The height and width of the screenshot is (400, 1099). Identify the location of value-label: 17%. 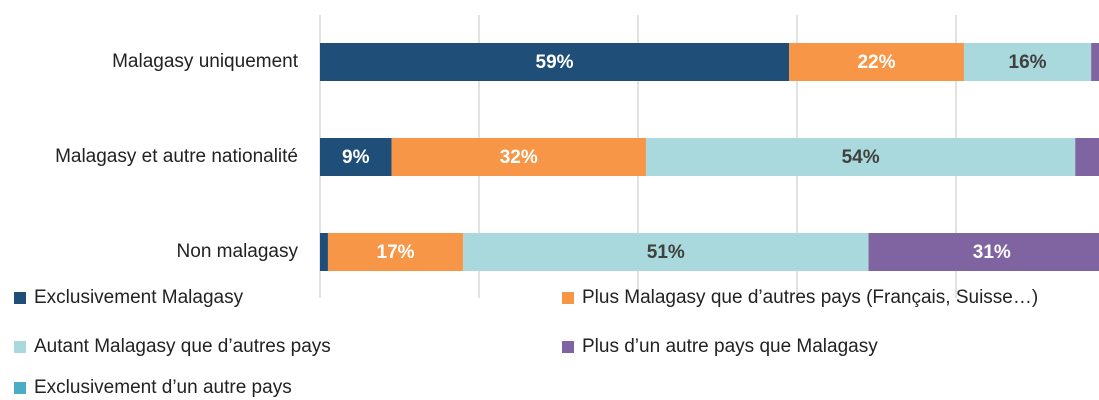
(396, 252).